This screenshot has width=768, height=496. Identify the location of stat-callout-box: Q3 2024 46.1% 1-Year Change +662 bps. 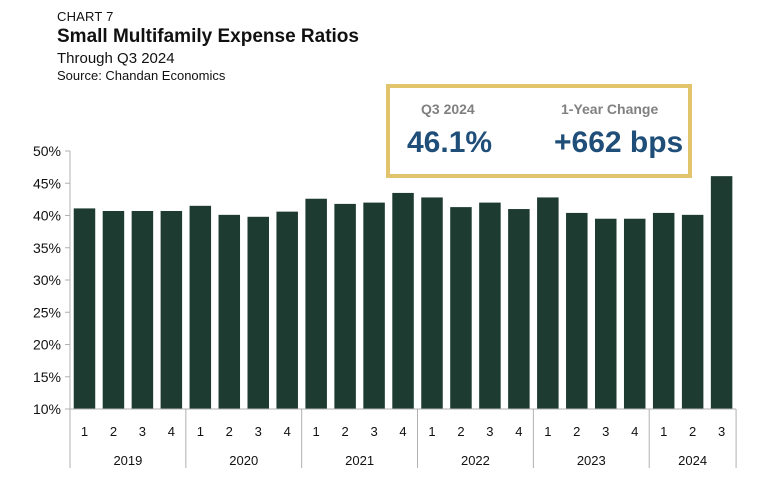
(539, 131).